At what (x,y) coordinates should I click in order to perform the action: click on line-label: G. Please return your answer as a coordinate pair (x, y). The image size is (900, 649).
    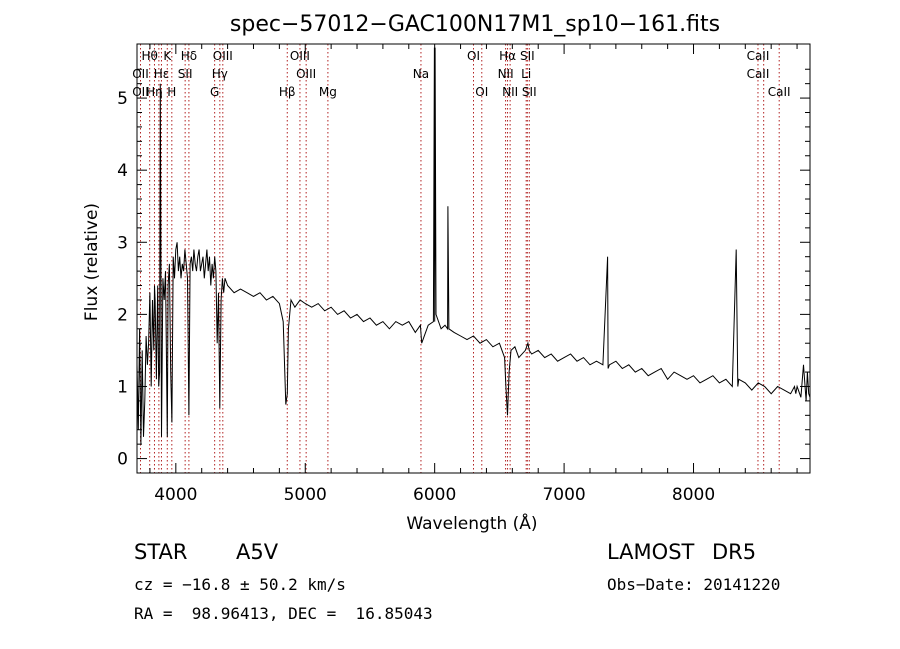
    Looking at the image, I should click on (214, 92).